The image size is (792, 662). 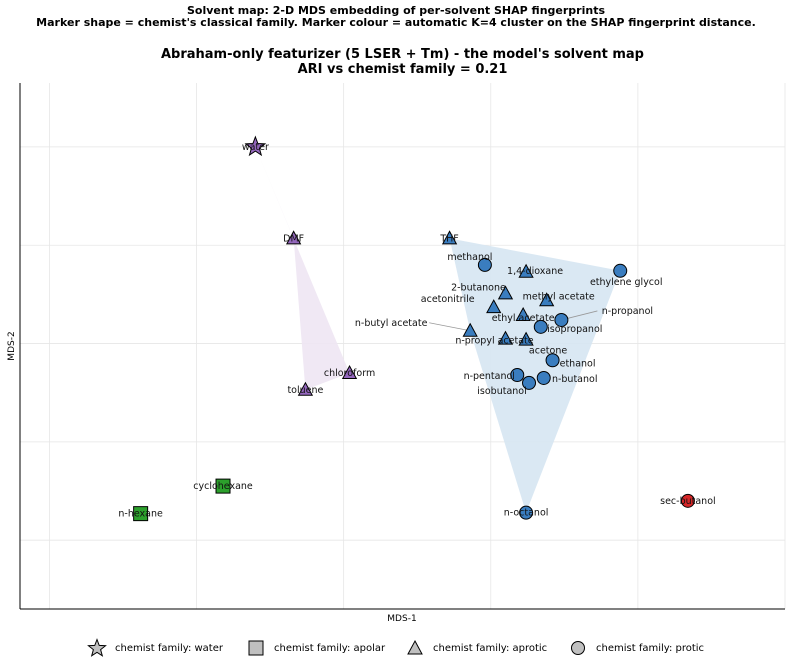 What do you see at coordinates (302, 268) in the screenshot?
I see `cluster-hull-purple` at bounding box center [302, 268].